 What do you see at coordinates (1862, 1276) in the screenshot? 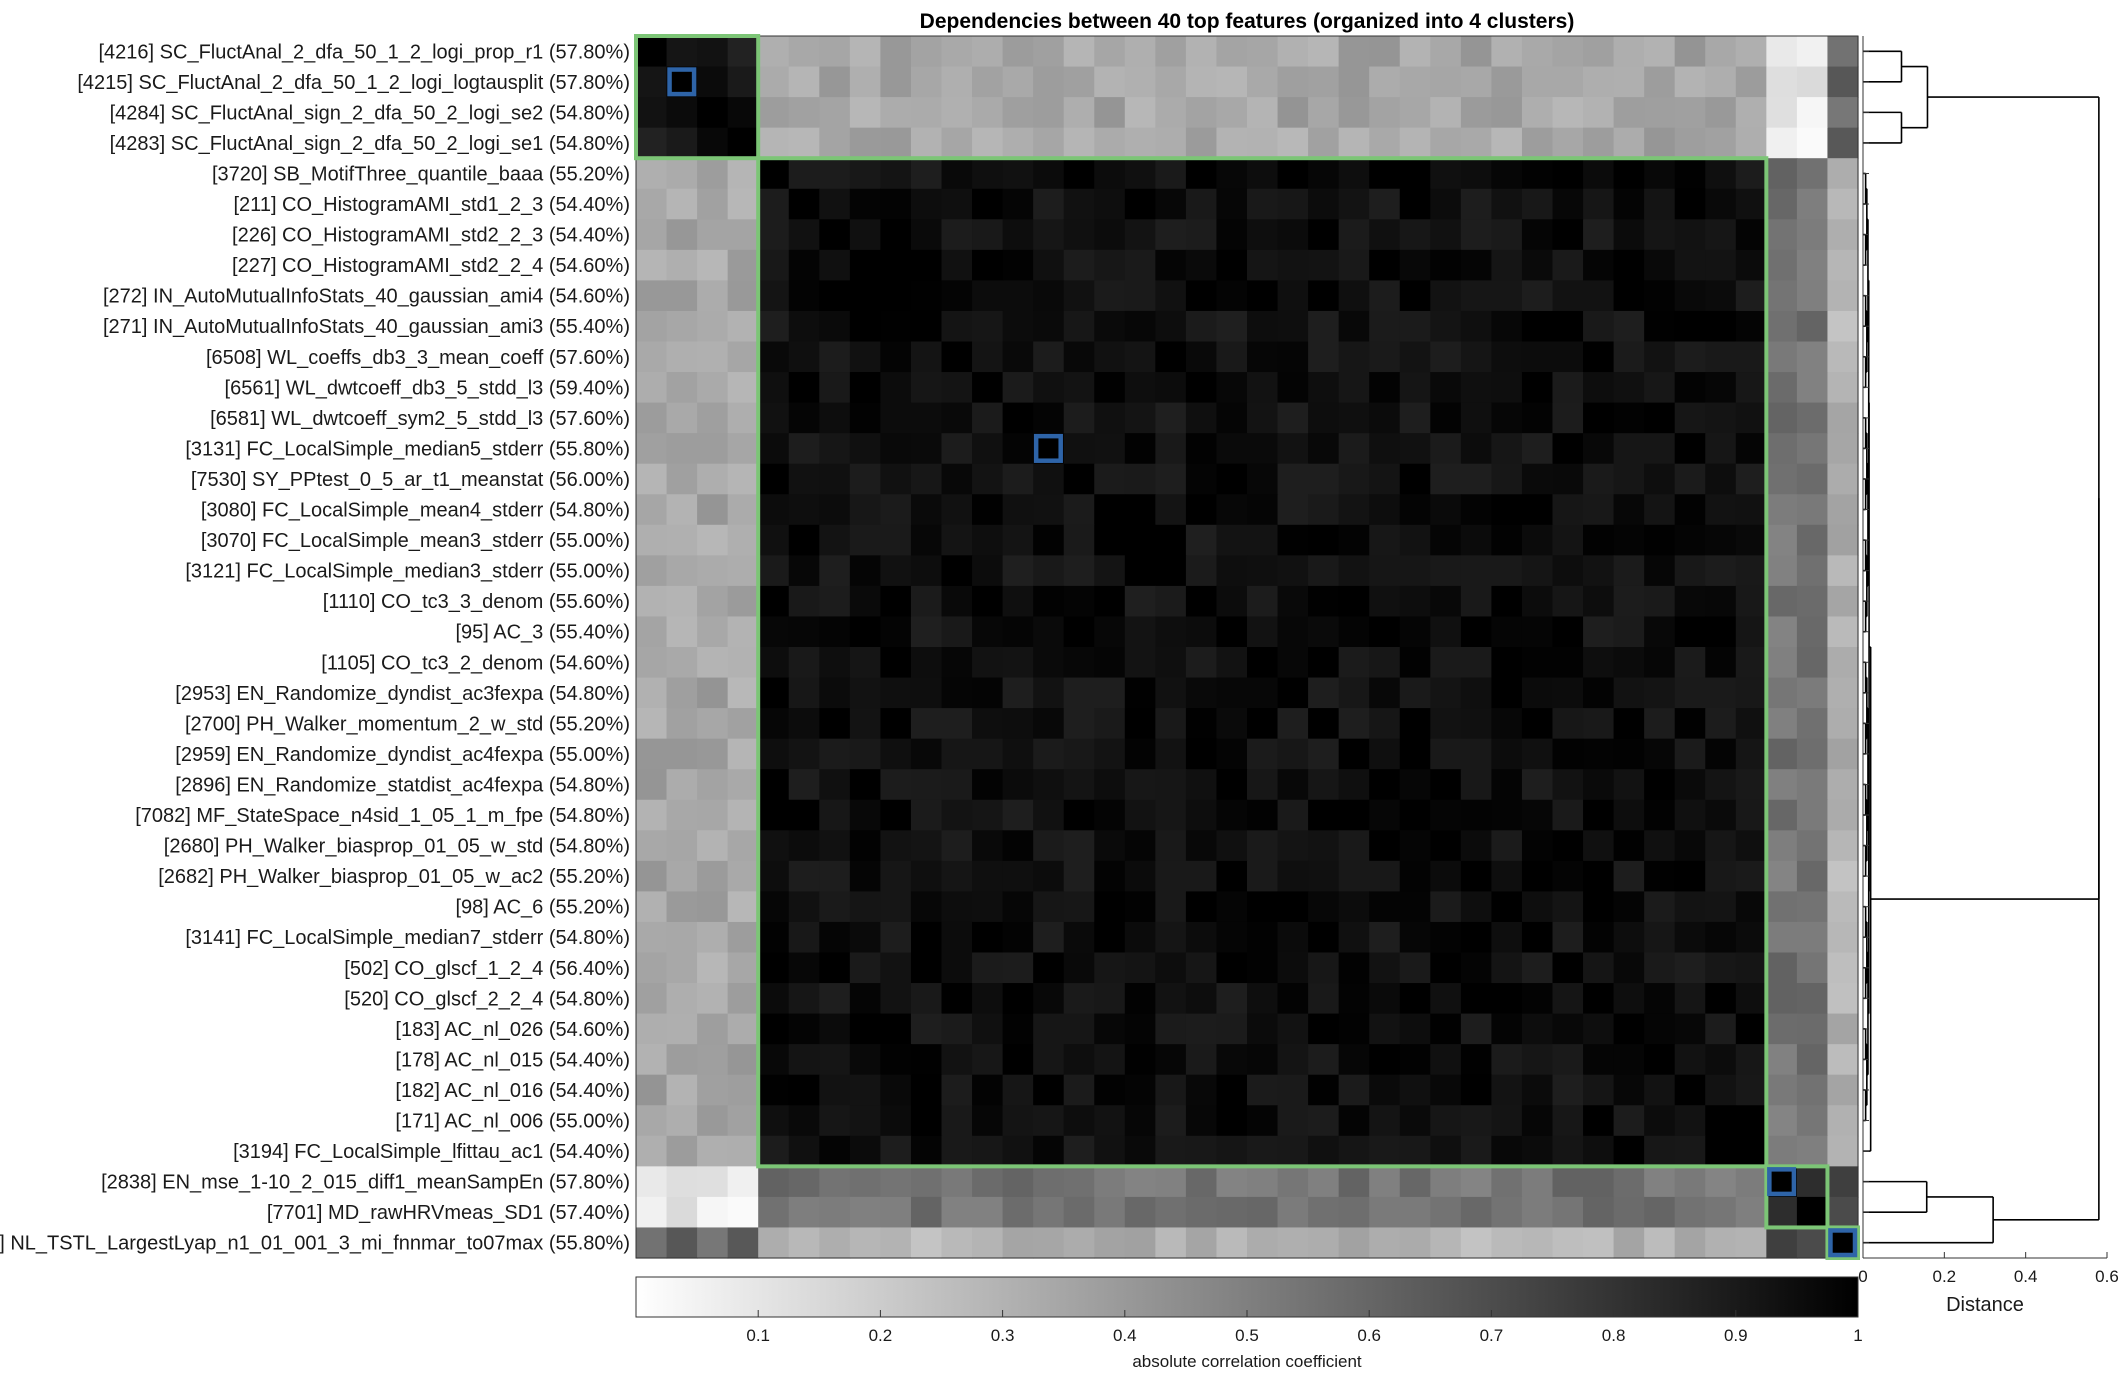
I see `dendrogram-tick-label: 0` at bounding box center [1862, 1276].